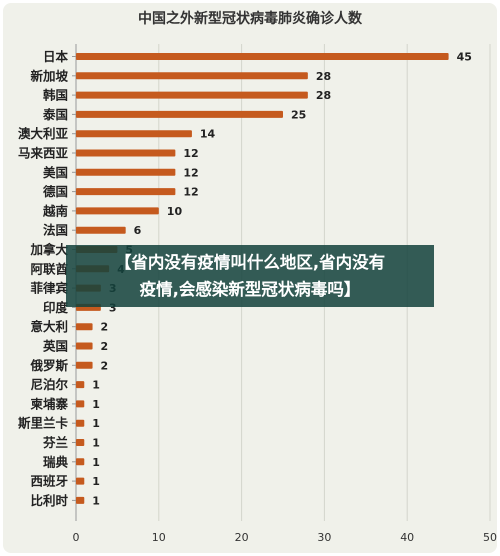 The image size is (500, 556). I want to click on overlay-line-2: 疫情,会感染新型冠状病毒吗】, so click(250, 289).